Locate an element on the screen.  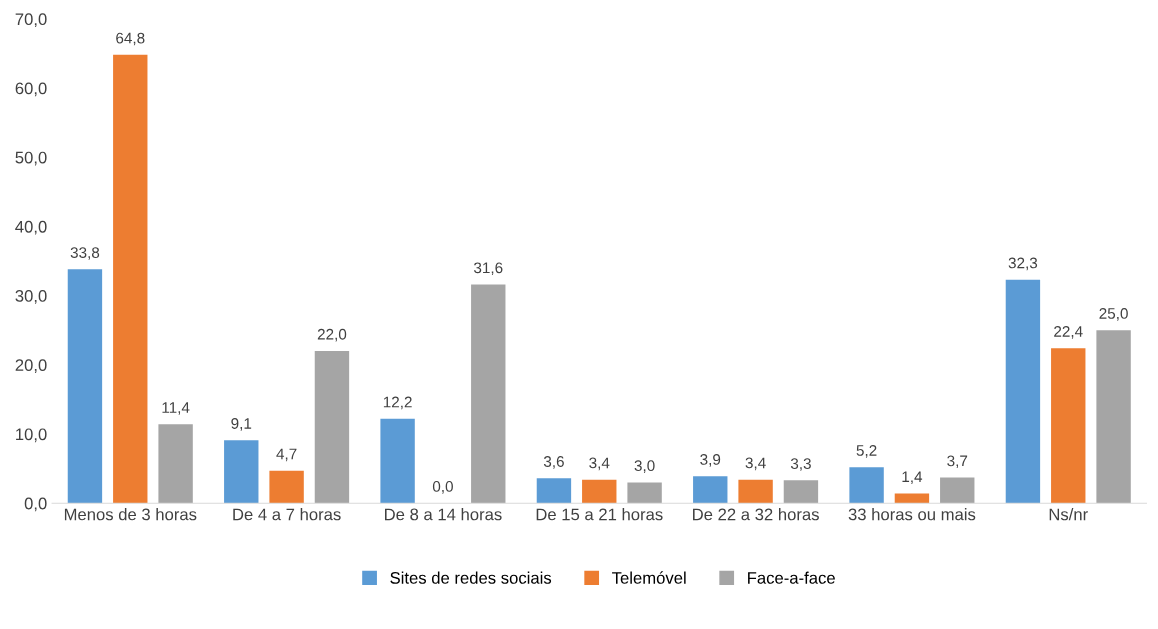
data-label: 1,4 is located at coordinates (912, 477).